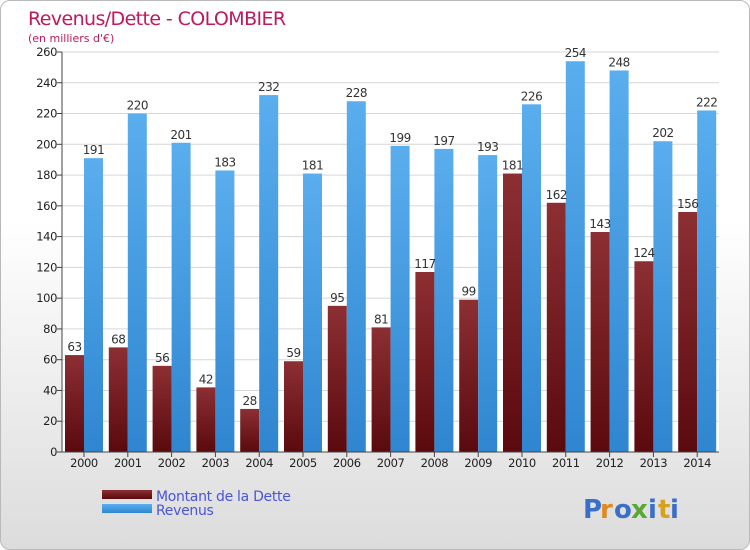  What do you see at coordinates (556, 195) in the screenshot?
I see `label-dette: 162` at bounding box center [556, 195].